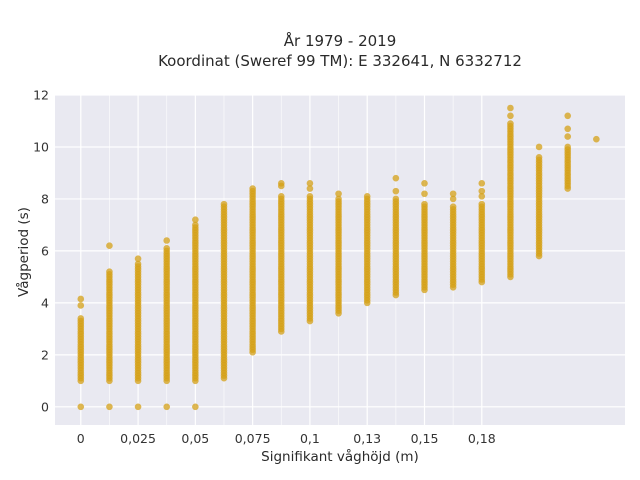  I want to click on x-tick-label: 0,05, so click(195, 438).